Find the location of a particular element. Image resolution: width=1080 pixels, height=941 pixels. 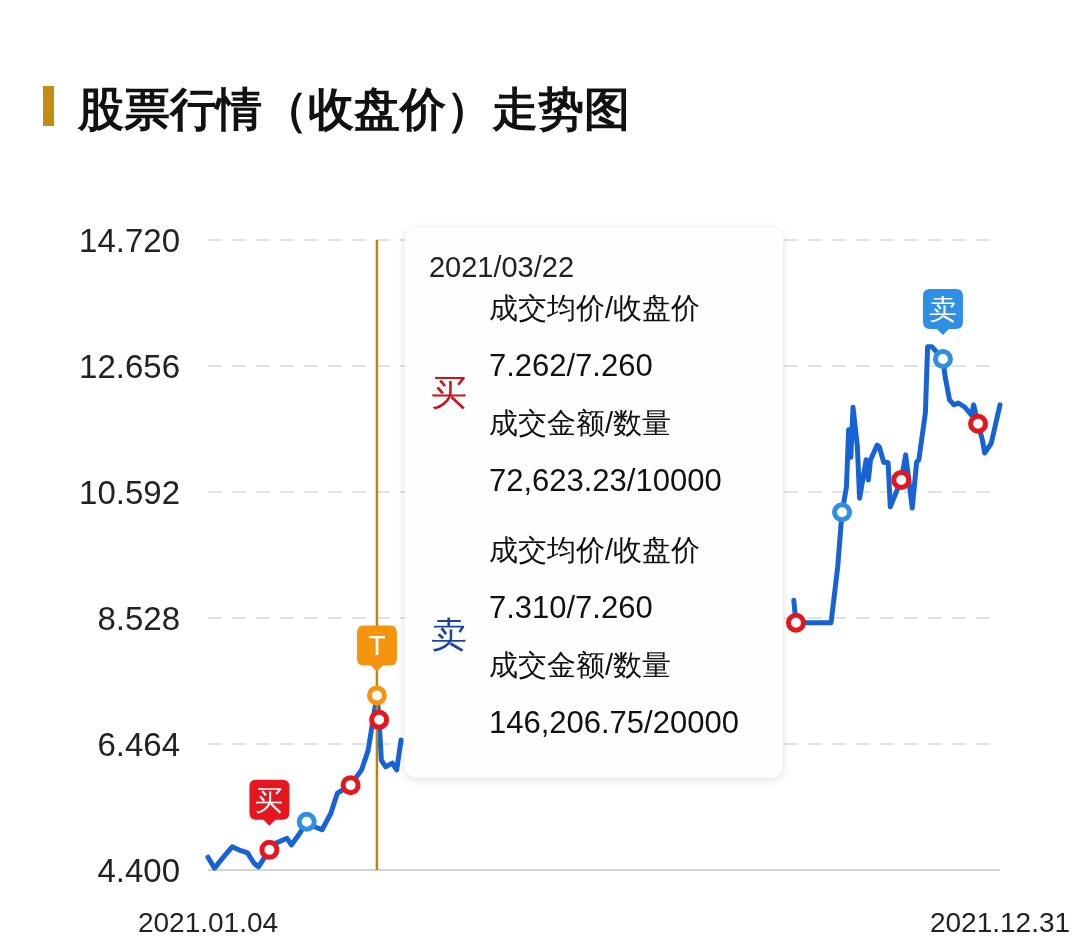

annotation: 7.310/7.260 is located at coordinates (570, 607).